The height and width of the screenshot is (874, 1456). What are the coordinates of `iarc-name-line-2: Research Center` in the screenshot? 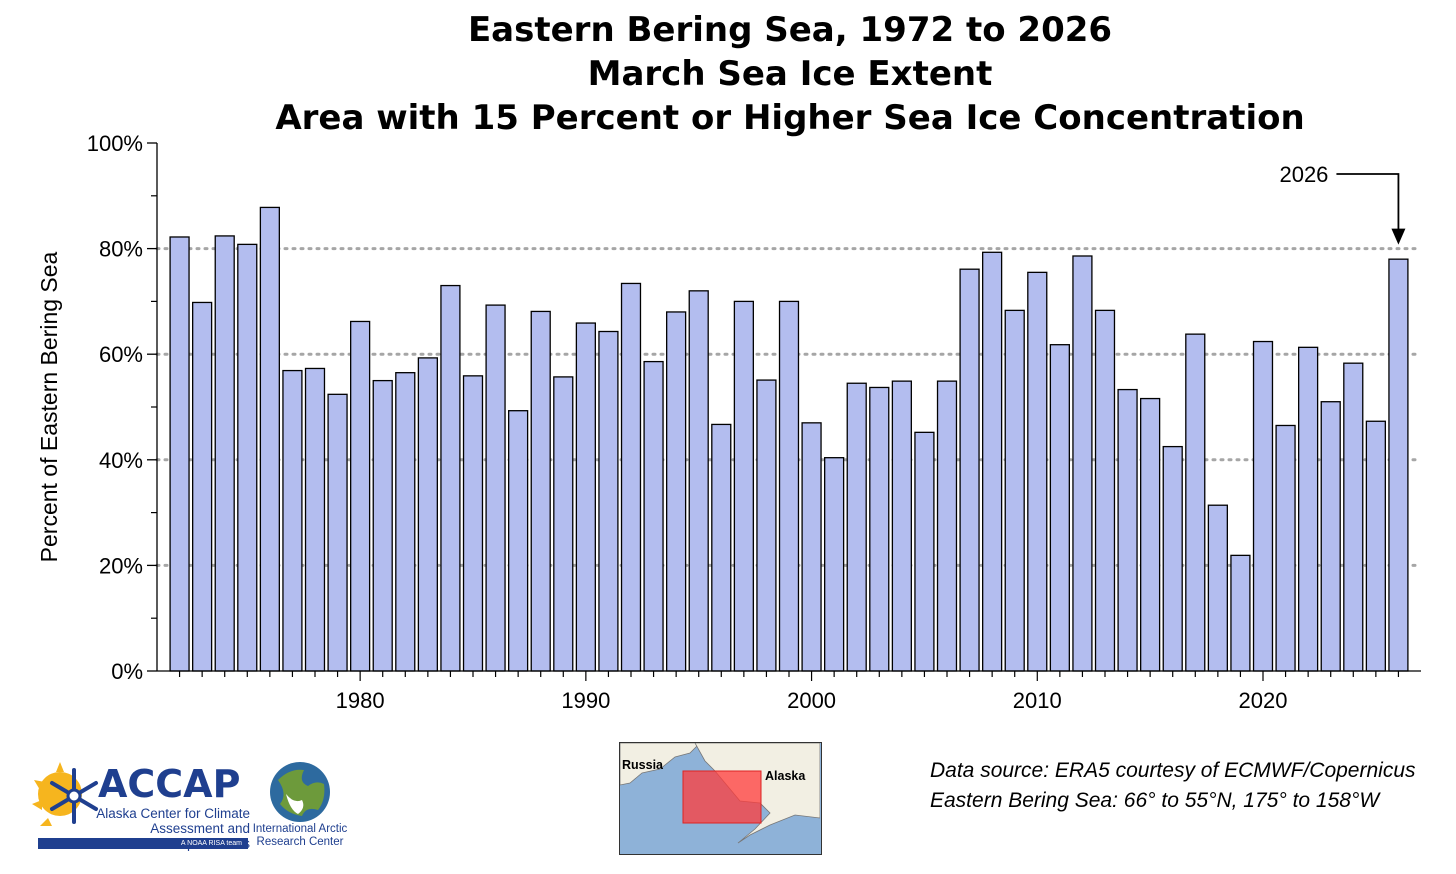 It's located at (300, 842).